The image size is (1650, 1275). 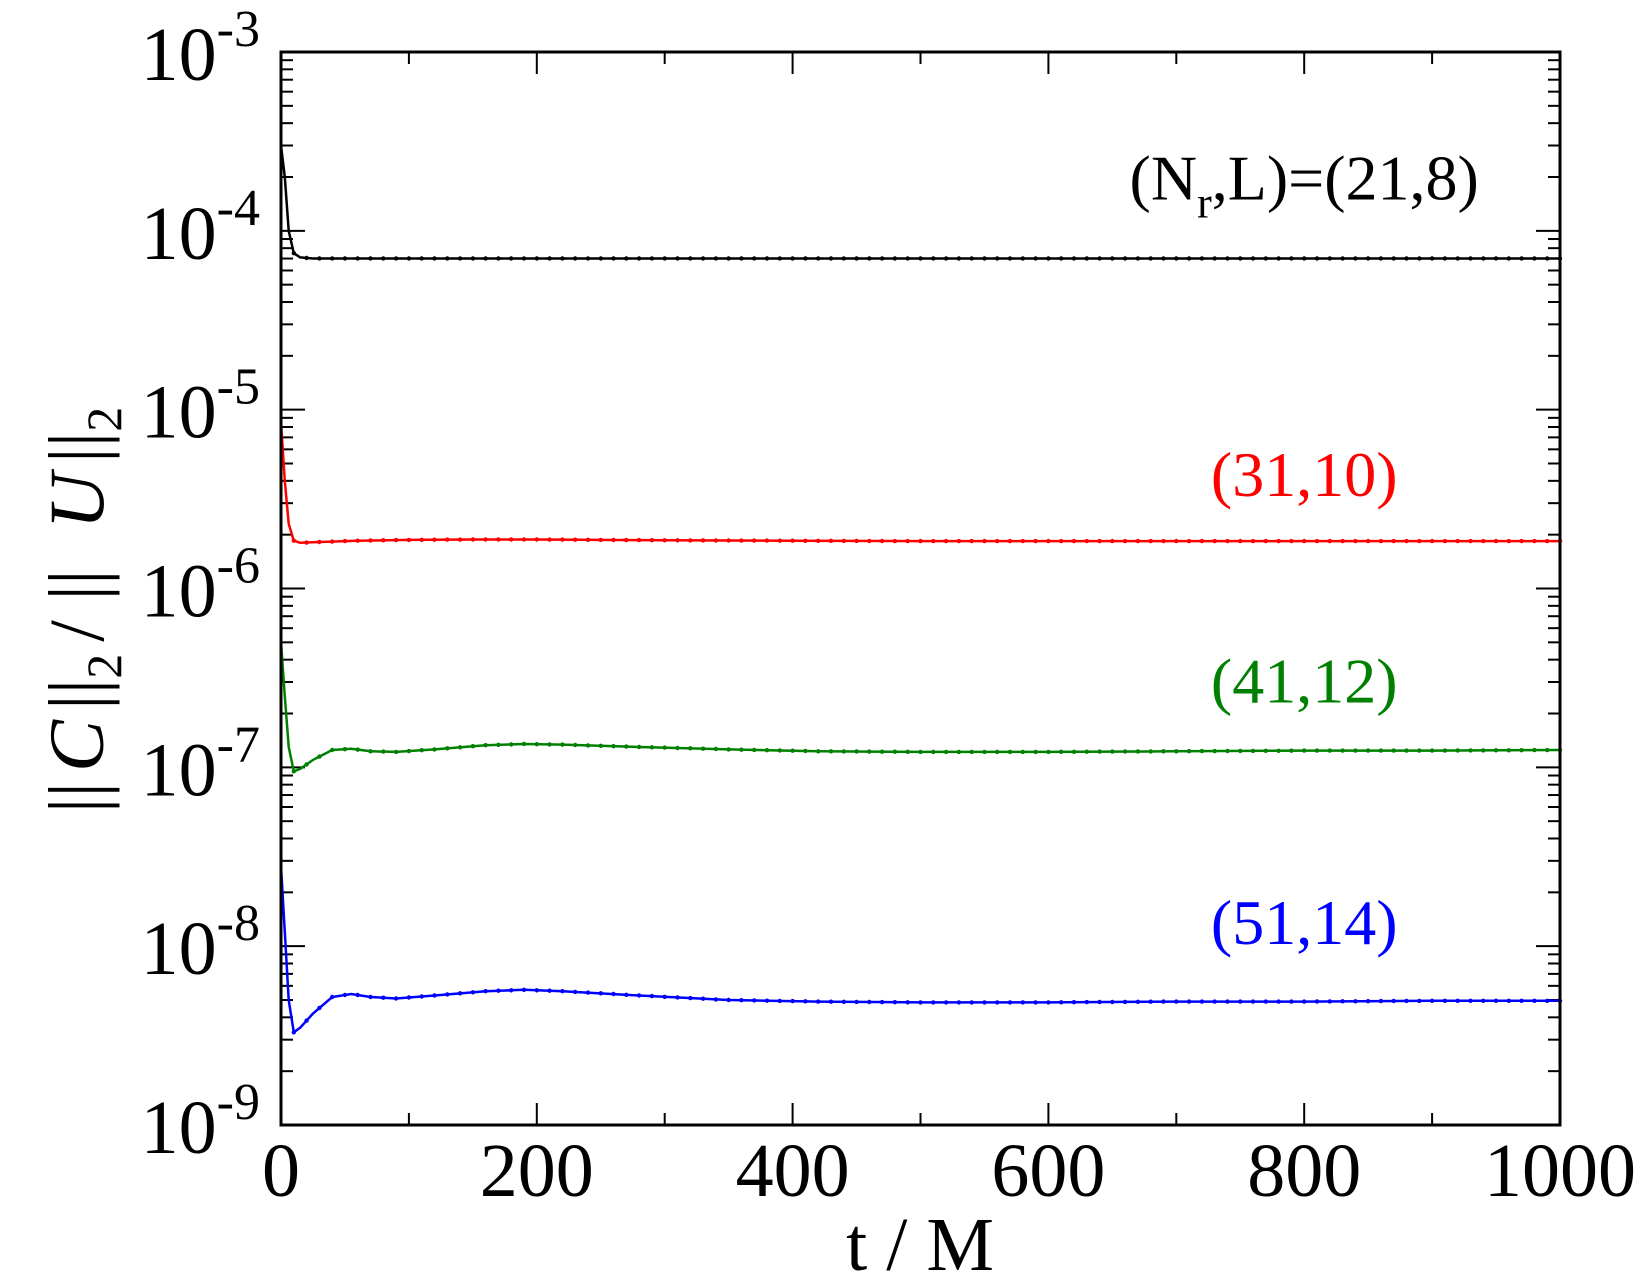 I want to click on x-tick-label: 200, so click(x=537, y=1171).